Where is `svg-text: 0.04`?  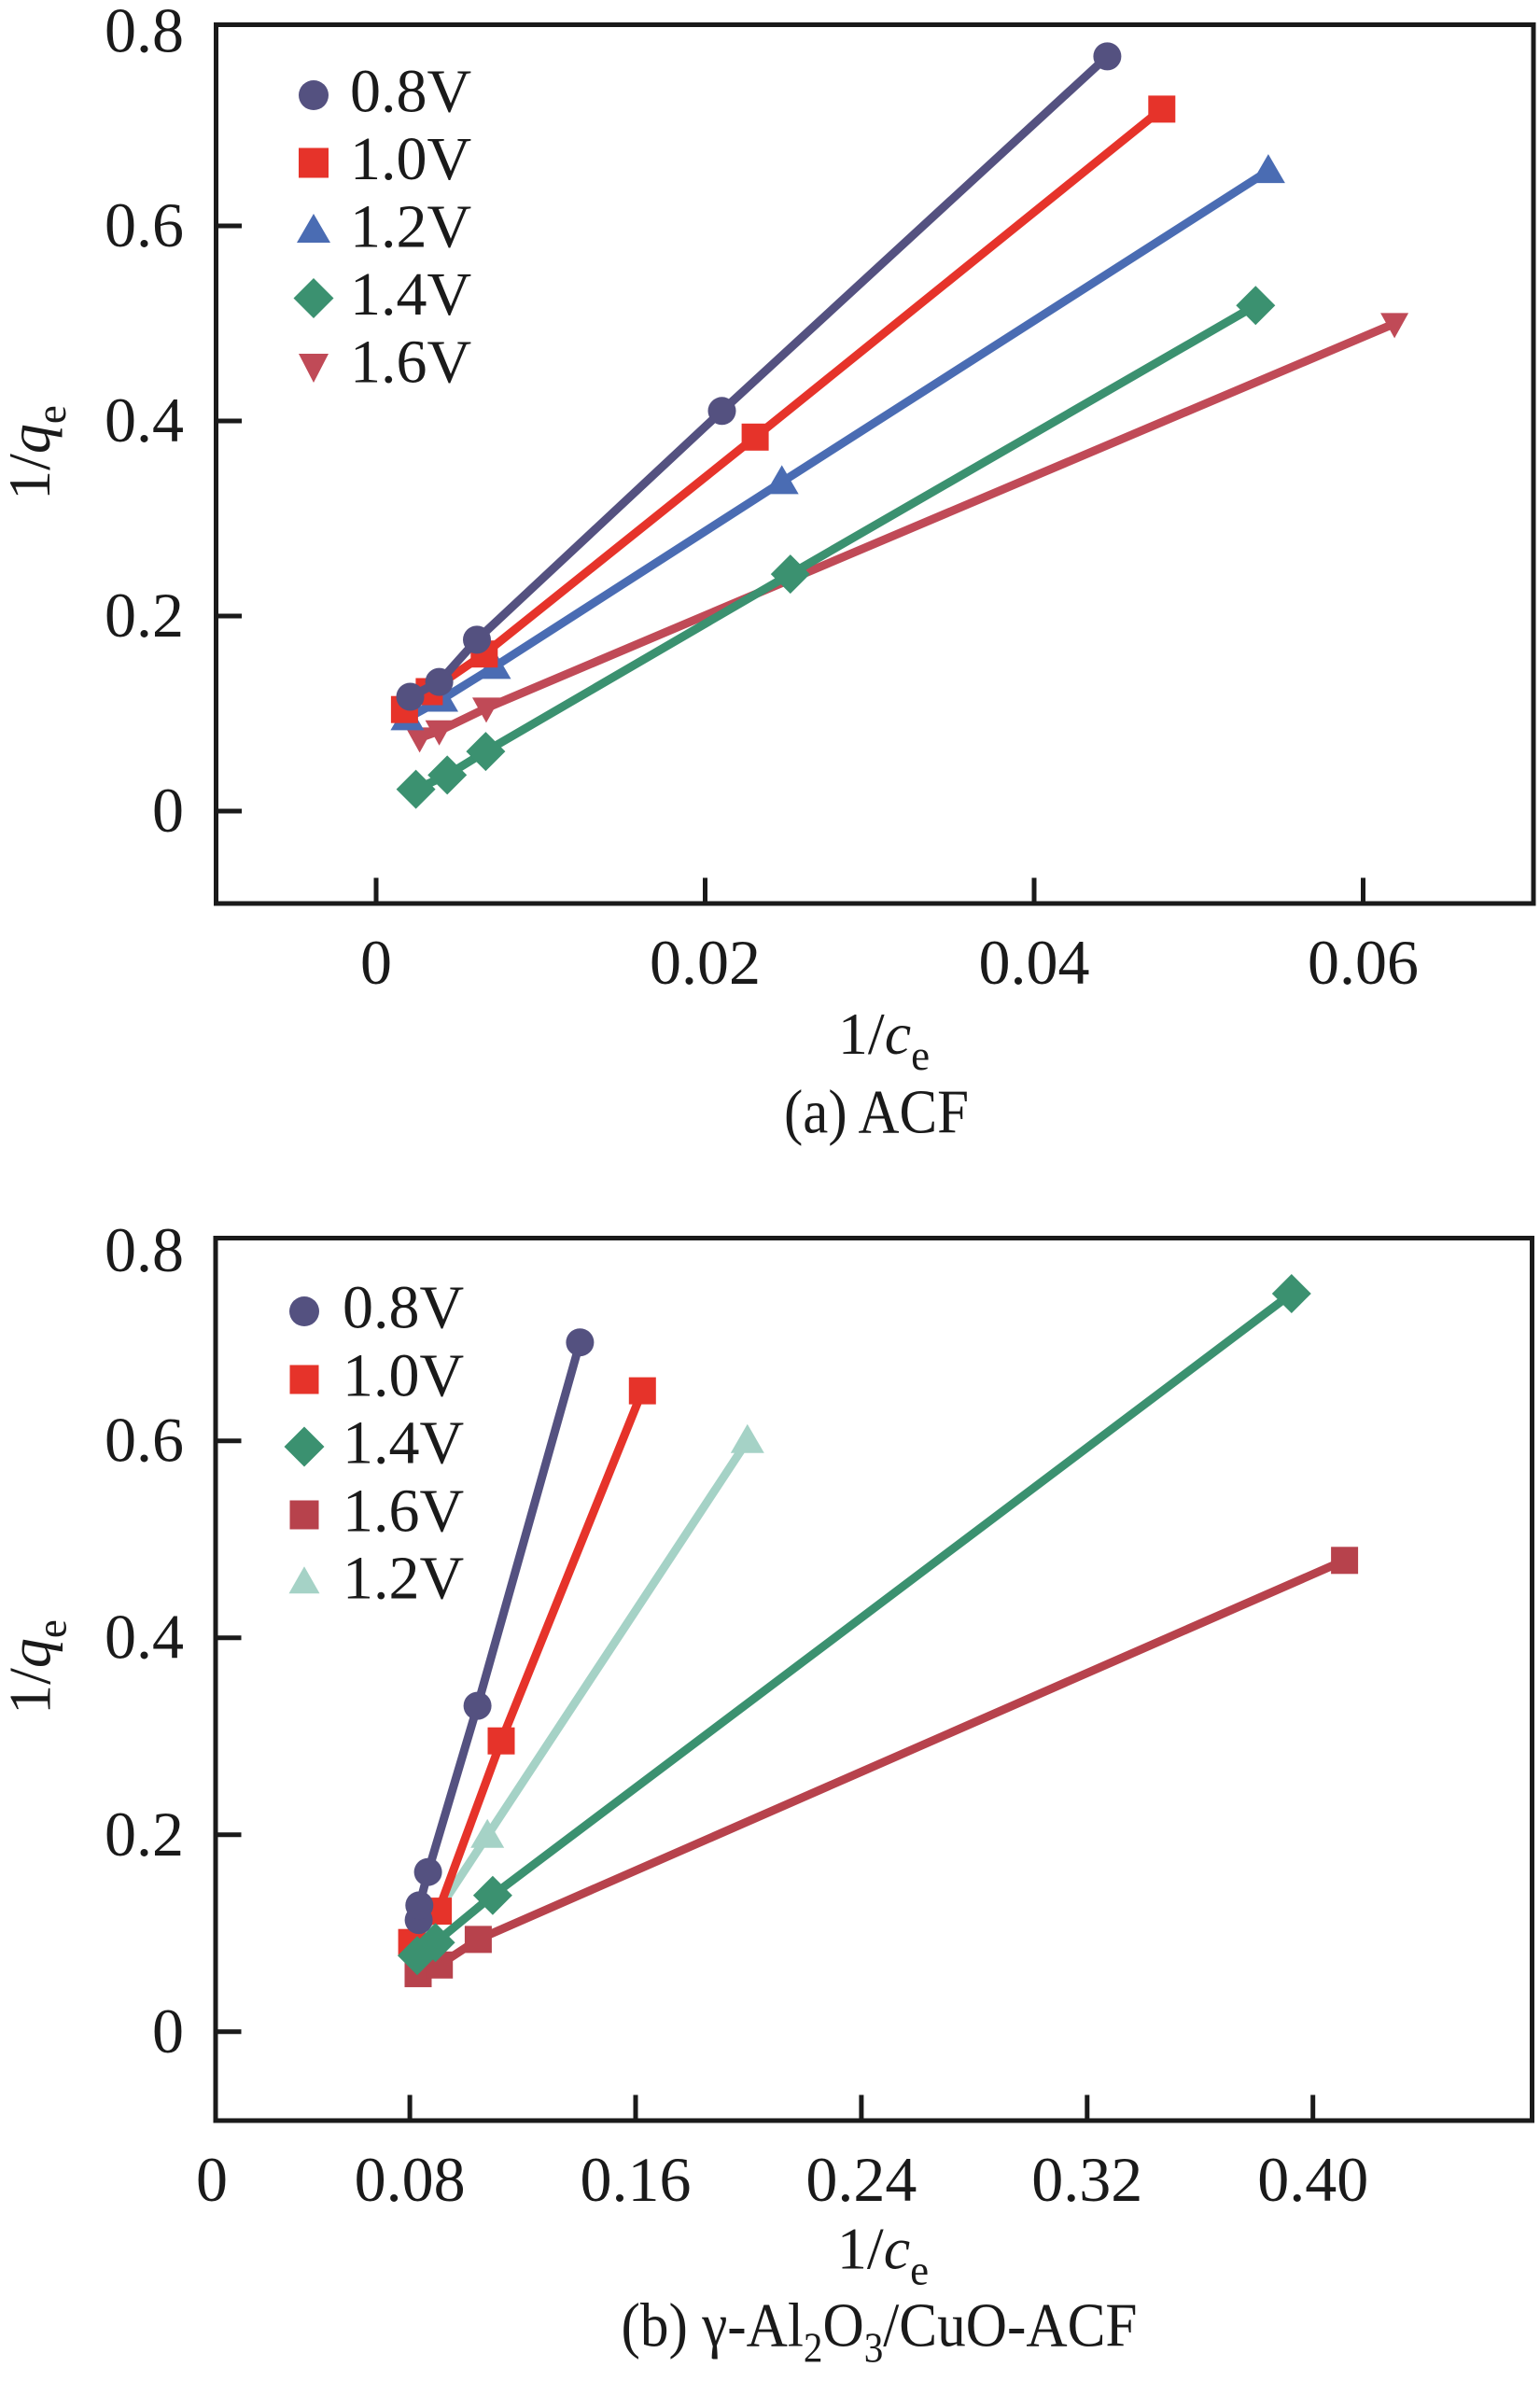 svg-text: 0.04 is located at coordinates (1034, 962).